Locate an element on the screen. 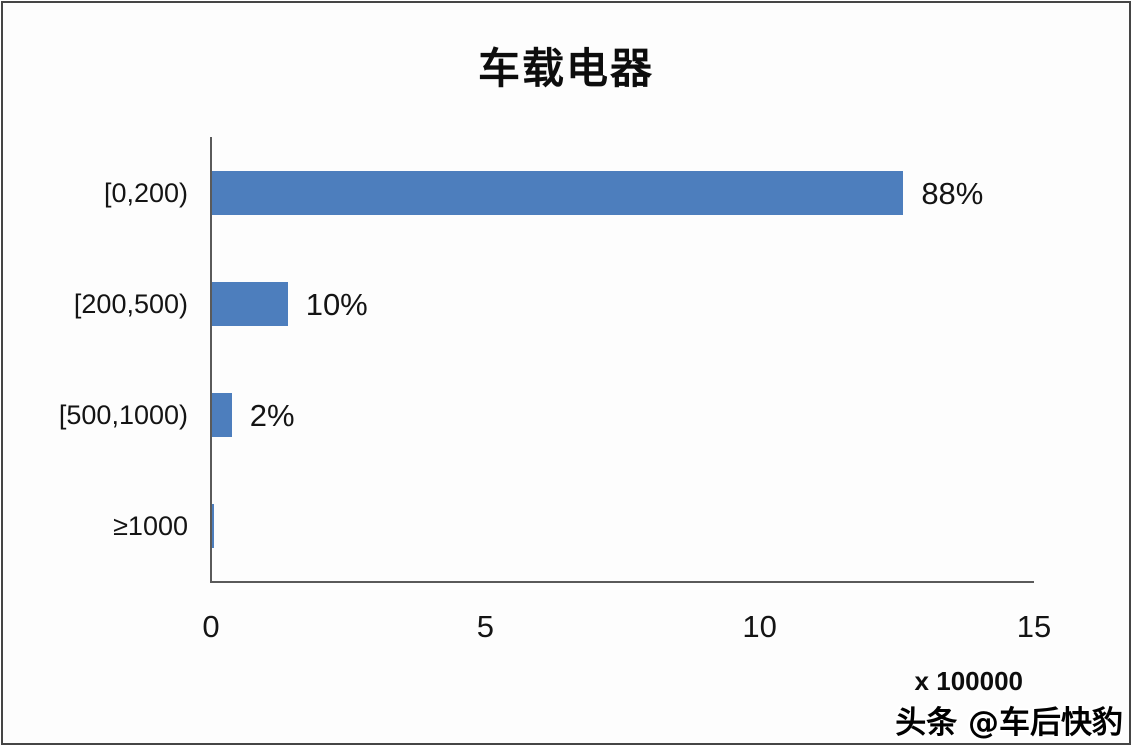  chart-title: 车载电器 is located at coordinates (565, 68).